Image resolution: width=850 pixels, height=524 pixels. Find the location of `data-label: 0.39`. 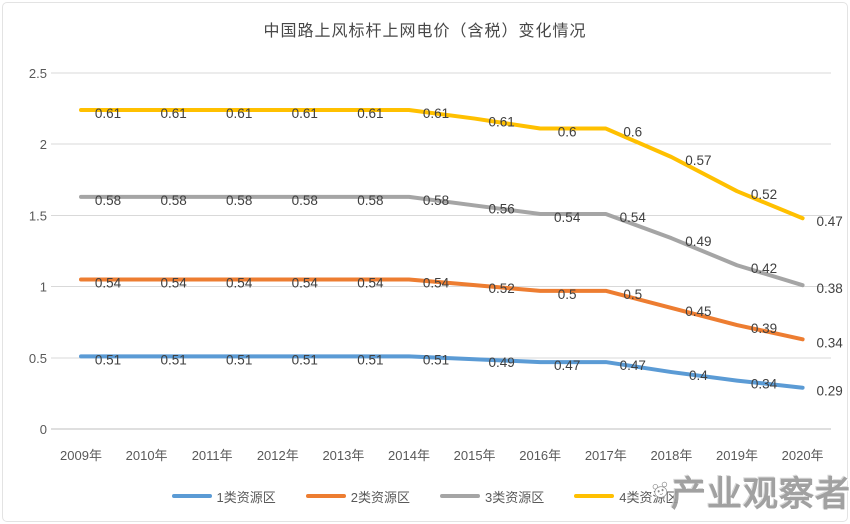

data-label: 0.39 is located at coordinates (764, 328).